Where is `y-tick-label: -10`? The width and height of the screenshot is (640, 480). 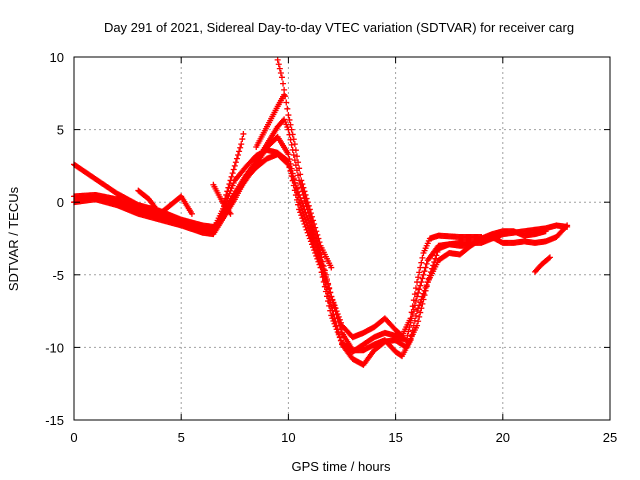
y-tick-label: -10 is located at coordinates (54, 347).